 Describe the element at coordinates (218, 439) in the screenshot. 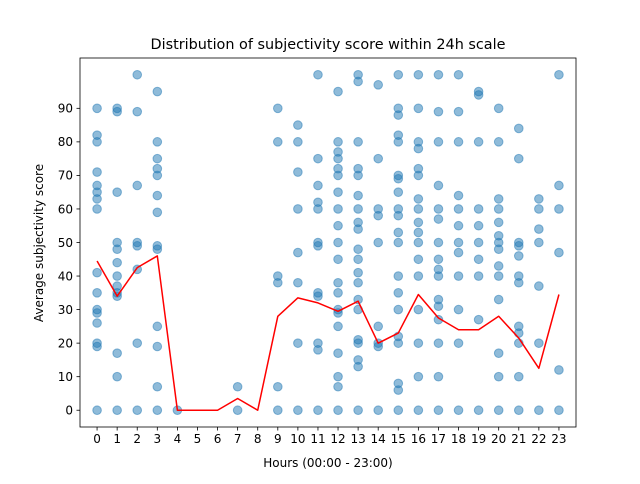

I see `x-tick-label: 6` at that location.